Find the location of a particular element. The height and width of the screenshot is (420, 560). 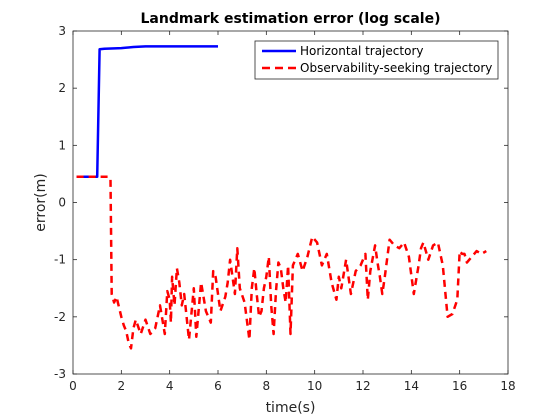

y-tick-label: -2 is located at coordinates (60, 317).